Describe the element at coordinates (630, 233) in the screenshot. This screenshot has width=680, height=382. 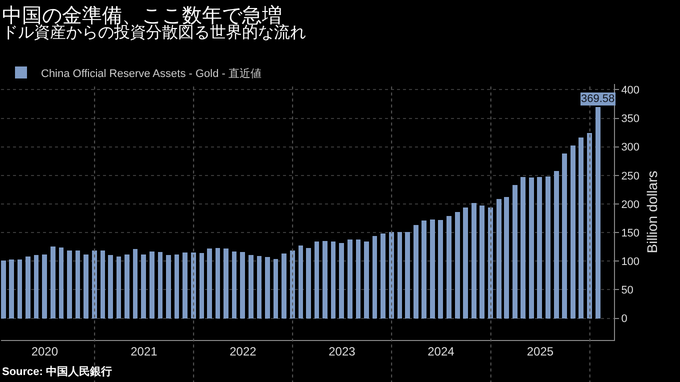
I see `y-tick-label: 150` at that location.